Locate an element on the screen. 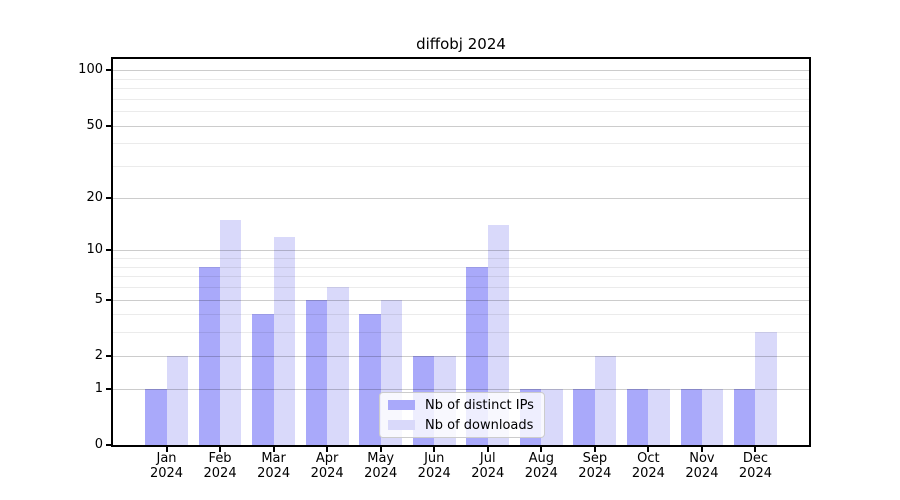 The image size is (900, 500). x-tick-label-aug: Aug 2024 is located at coordinates (541, 466).